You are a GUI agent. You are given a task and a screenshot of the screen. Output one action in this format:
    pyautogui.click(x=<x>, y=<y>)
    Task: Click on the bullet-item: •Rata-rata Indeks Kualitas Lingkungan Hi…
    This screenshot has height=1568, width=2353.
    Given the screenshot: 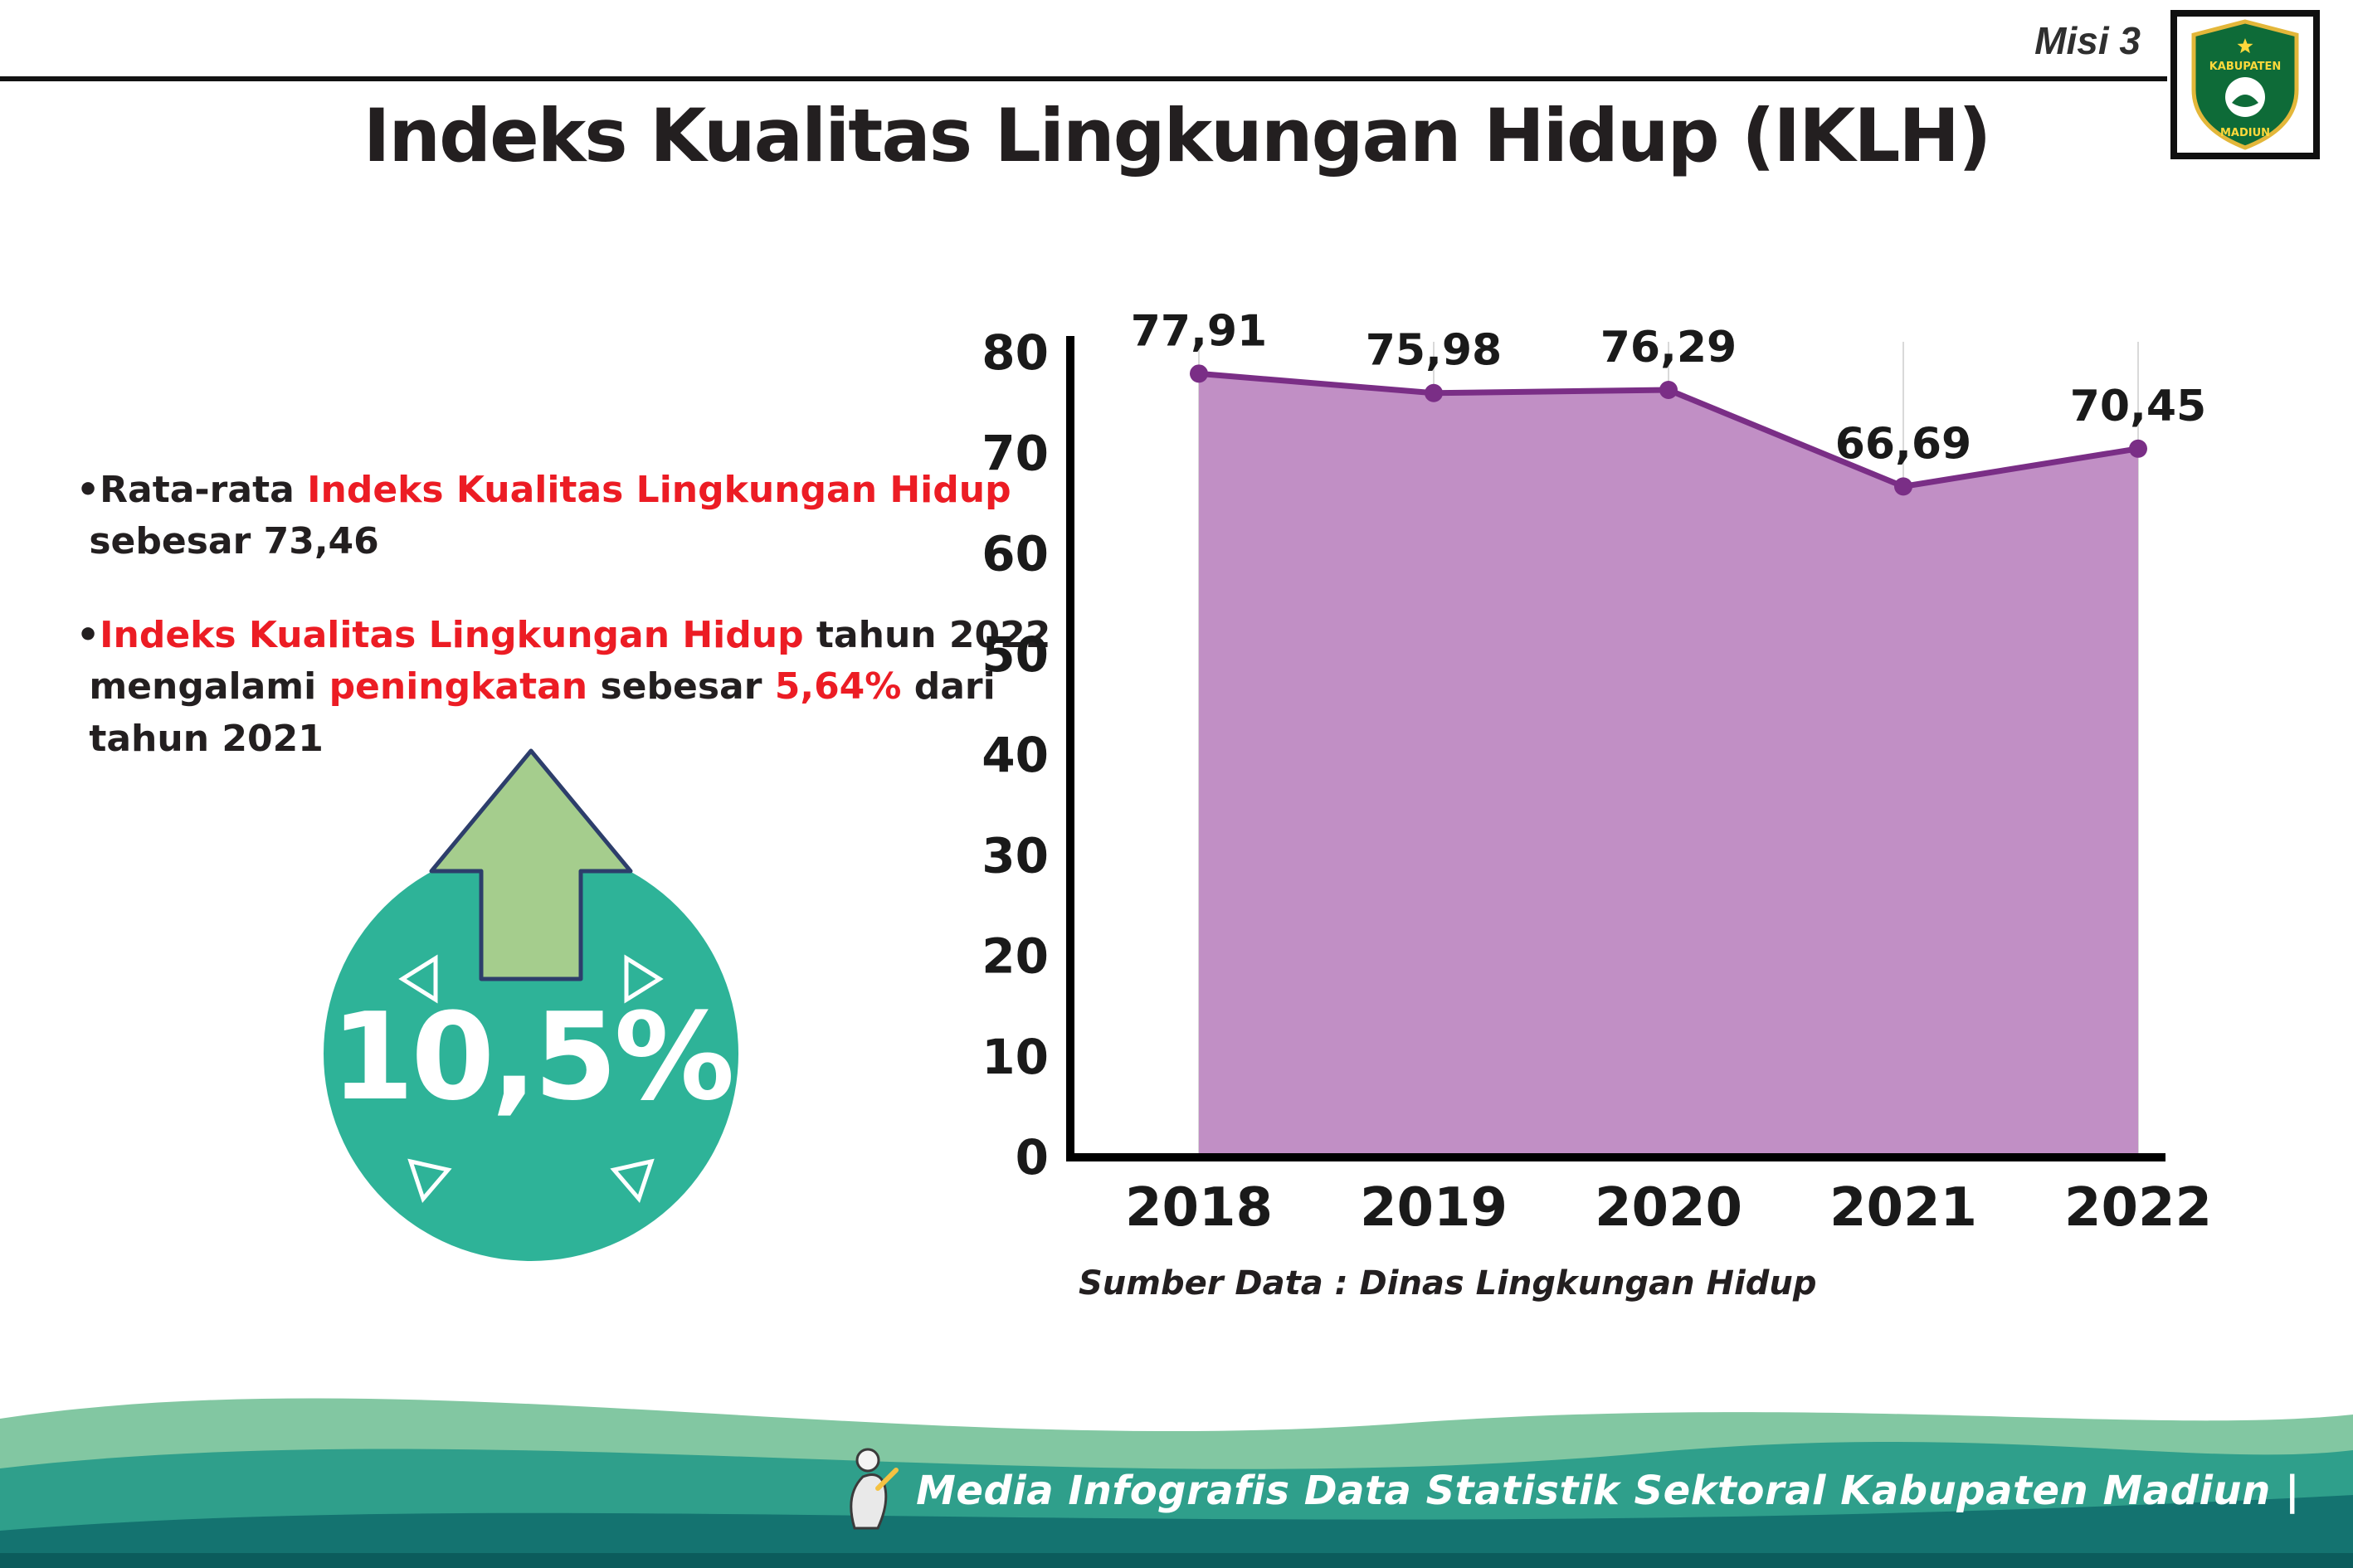 What is the action you would take?
    pyautogui.click(x=615, y=516)
    